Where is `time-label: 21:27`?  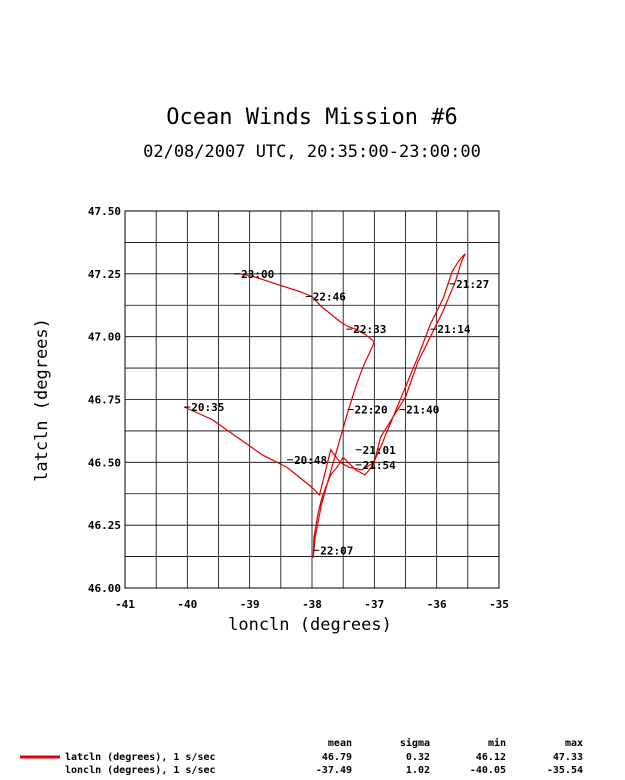 time-label: 21:27 is located at coordinates (472, 284).